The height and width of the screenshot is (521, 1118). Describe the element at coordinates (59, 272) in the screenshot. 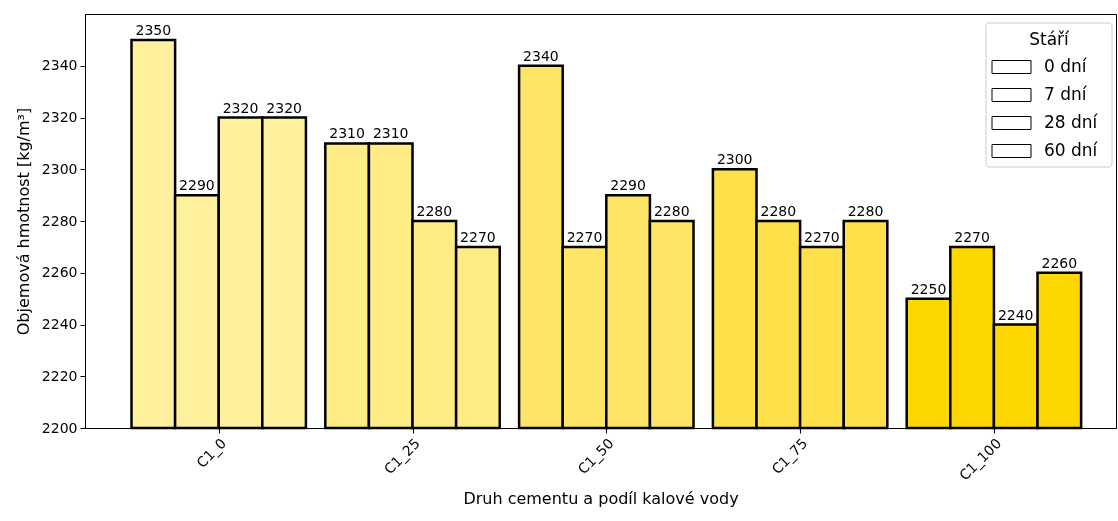

I see `y-tick-label: 2260` at that location.